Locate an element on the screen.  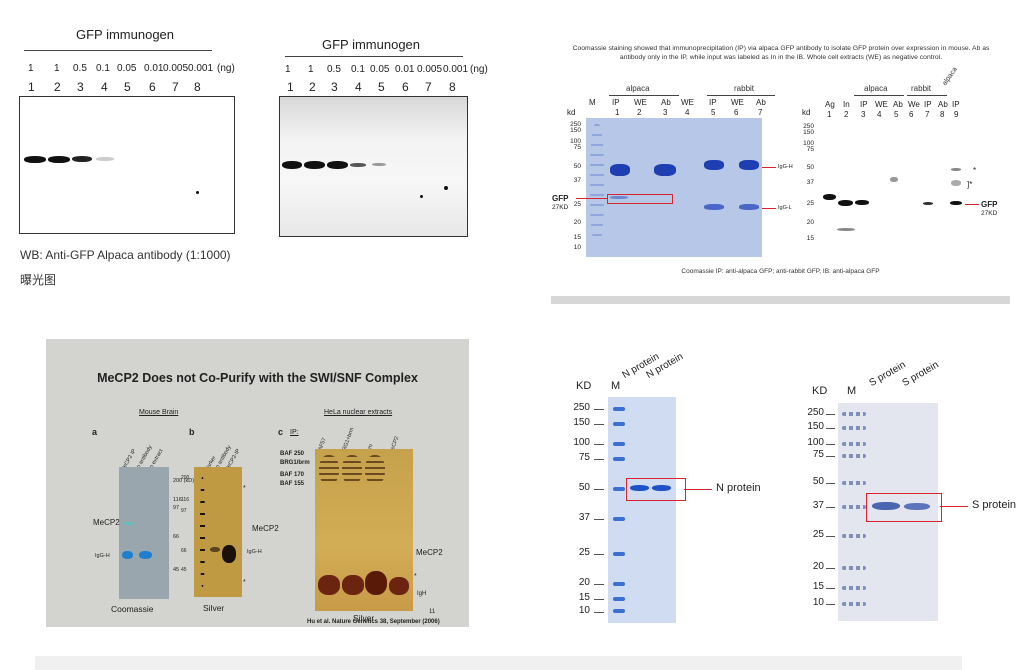
coomassie-gel-image is located at coordinates (674, 187).